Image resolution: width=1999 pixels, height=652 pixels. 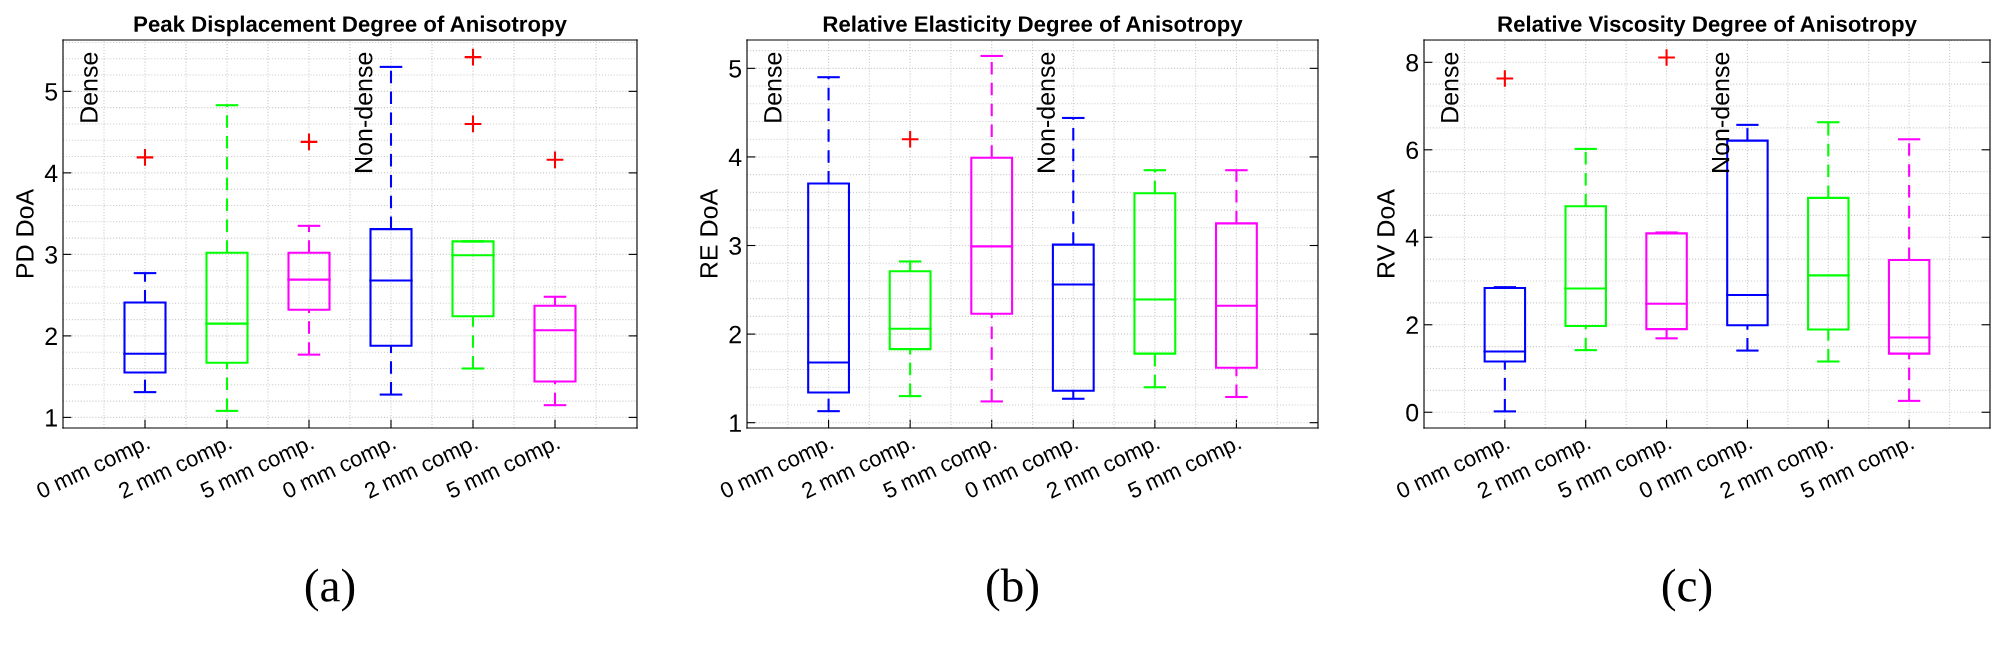 I want to click on chart-title: Relative Elasticity Degree of Anisotropy, so click(x=1033, y=26).